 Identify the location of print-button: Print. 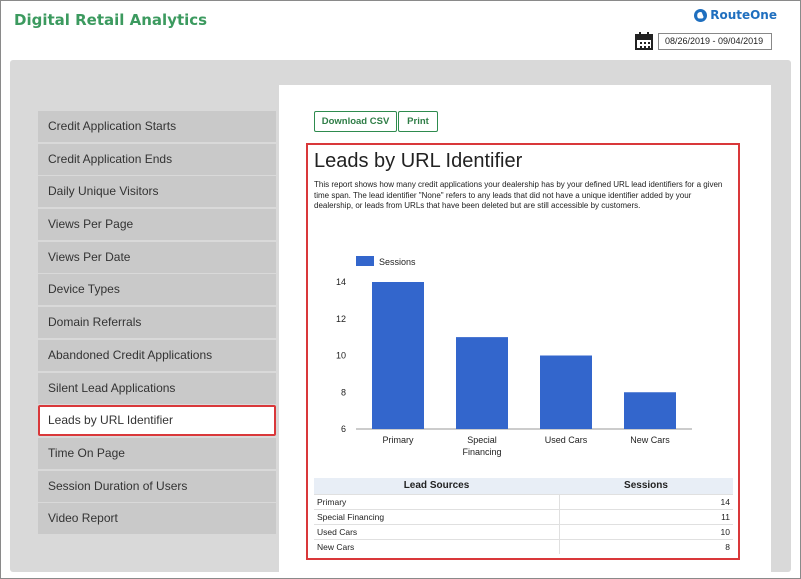
(418, 121).